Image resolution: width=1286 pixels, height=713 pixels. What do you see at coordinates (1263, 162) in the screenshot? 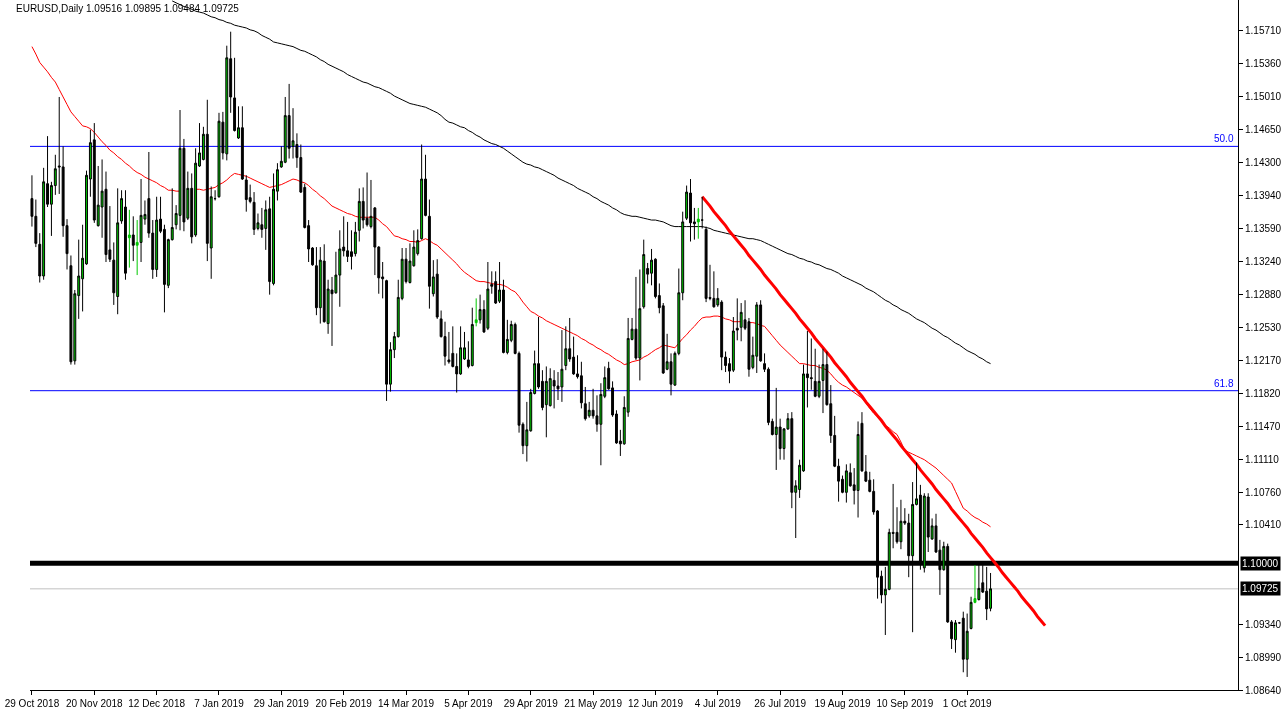
I see `y-tick-label: 1.14300` at bounding box center [1263, 162].